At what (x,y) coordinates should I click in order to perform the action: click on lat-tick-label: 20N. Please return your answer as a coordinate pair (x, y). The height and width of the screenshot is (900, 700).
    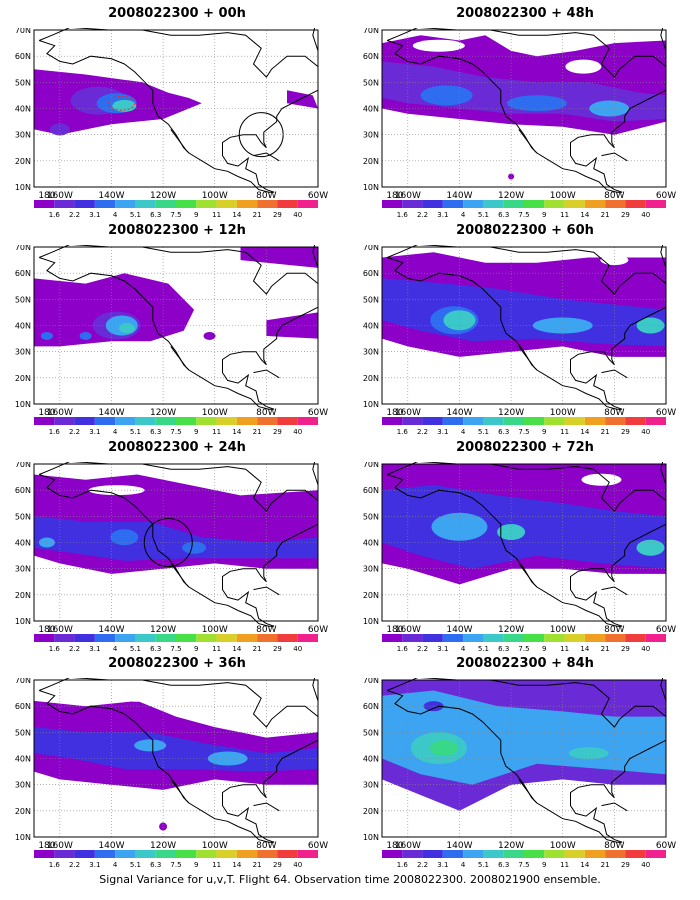
    Looking at the image, I should click on (23, 595).